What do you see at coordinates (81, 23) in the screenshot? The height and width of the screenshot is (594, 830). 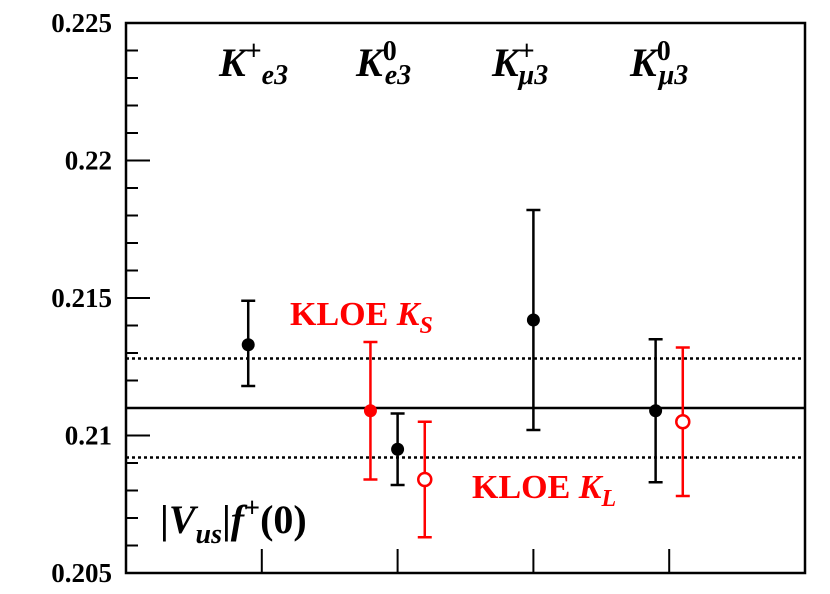 I see `y-tick-label: 0.225` at bounding box center [81, 23].